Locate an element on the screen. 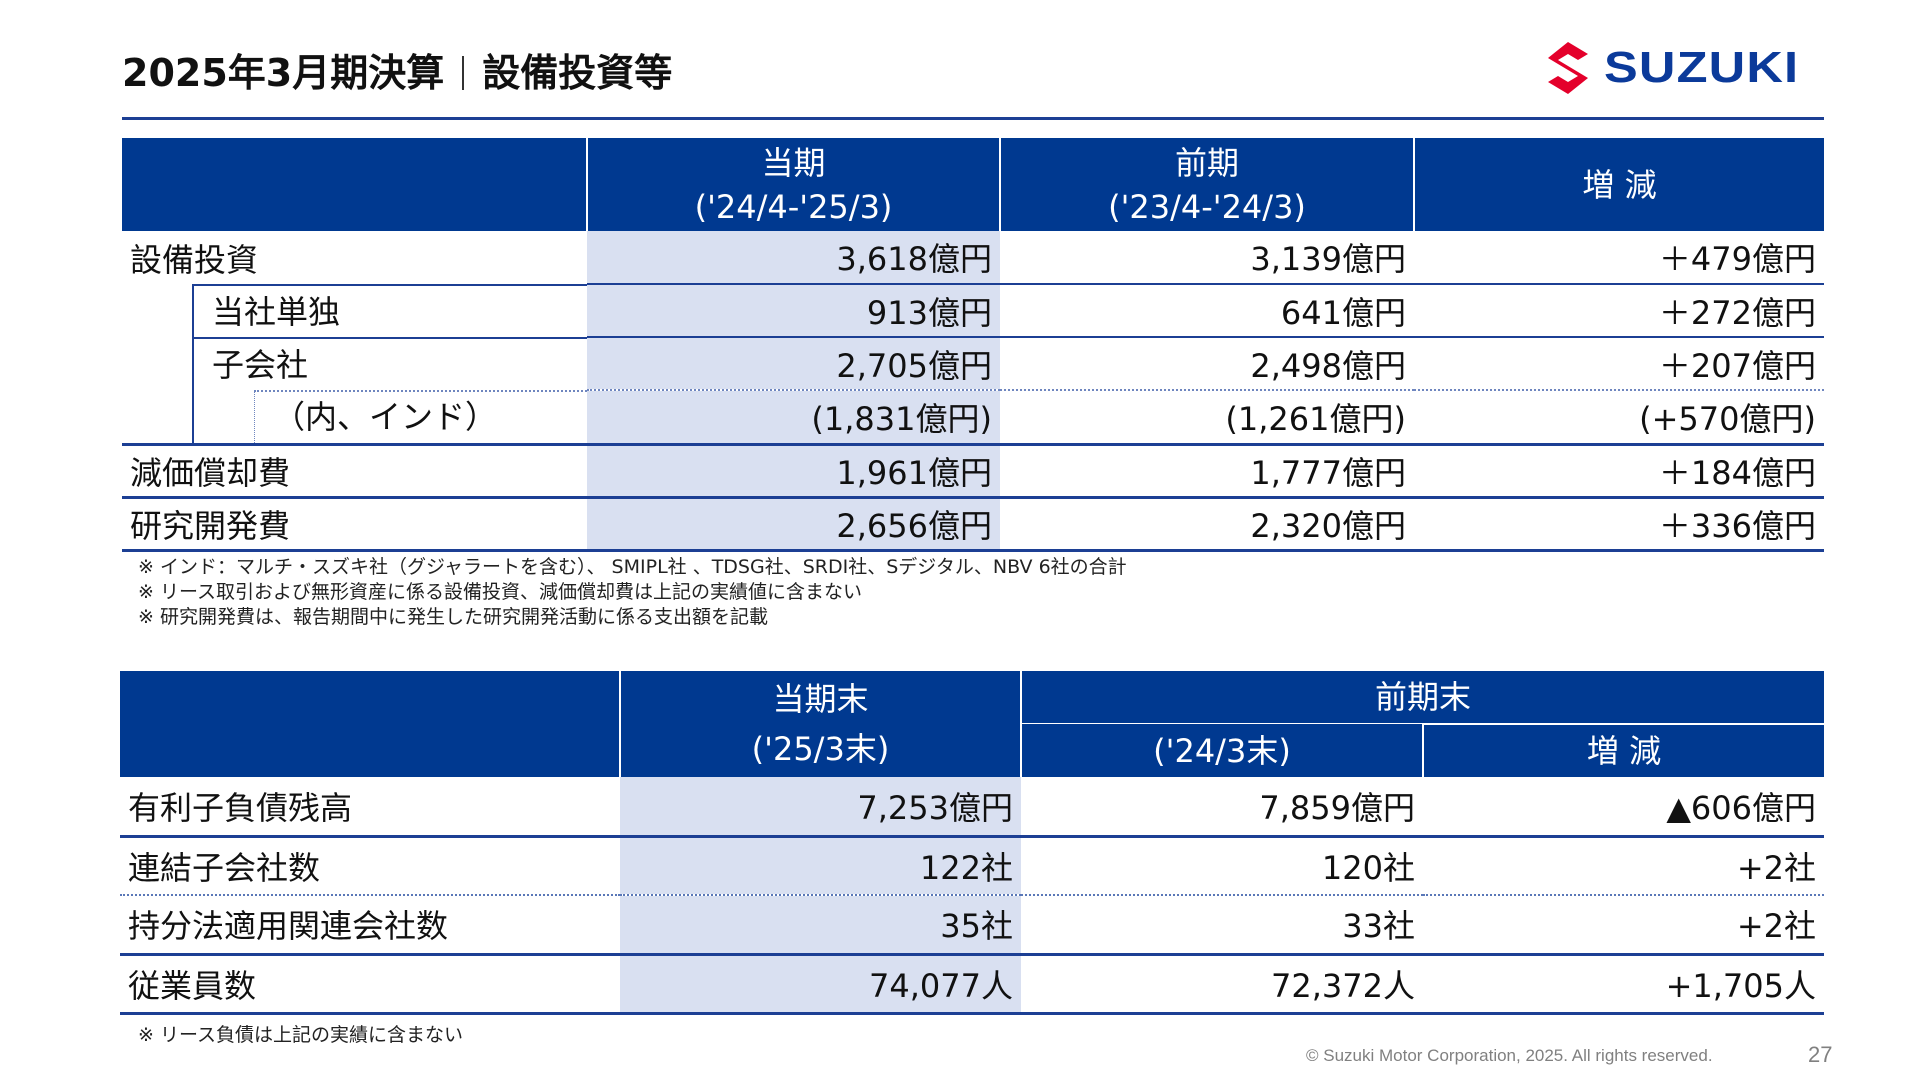 The height and width of the screenshot is (1080, 1920). table-row: 減価償却費 1,961億円 1,777億円 ＋184億円 is located at coordinates (973, 470).